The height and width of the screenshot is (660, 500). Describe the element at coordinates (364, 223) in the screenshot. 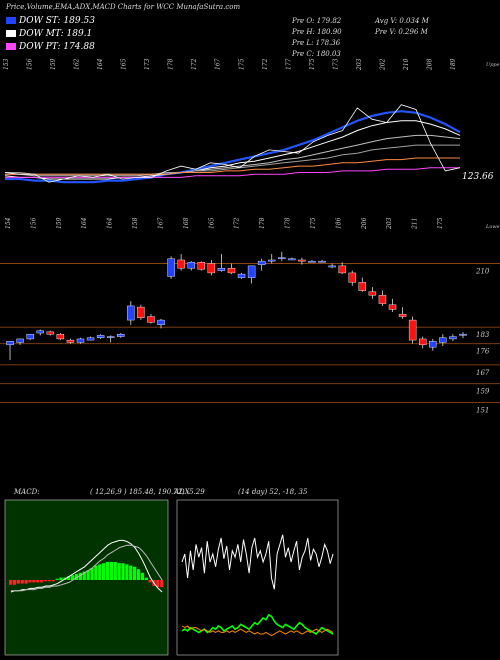

I see `price-top-label: 206` at that location.